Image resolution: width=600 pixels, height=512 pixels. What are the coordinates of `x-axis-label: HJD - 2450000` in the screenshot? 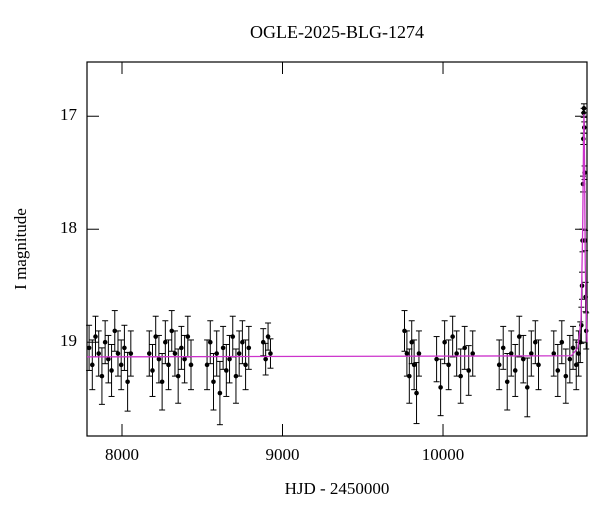 It's located at (337, 488).